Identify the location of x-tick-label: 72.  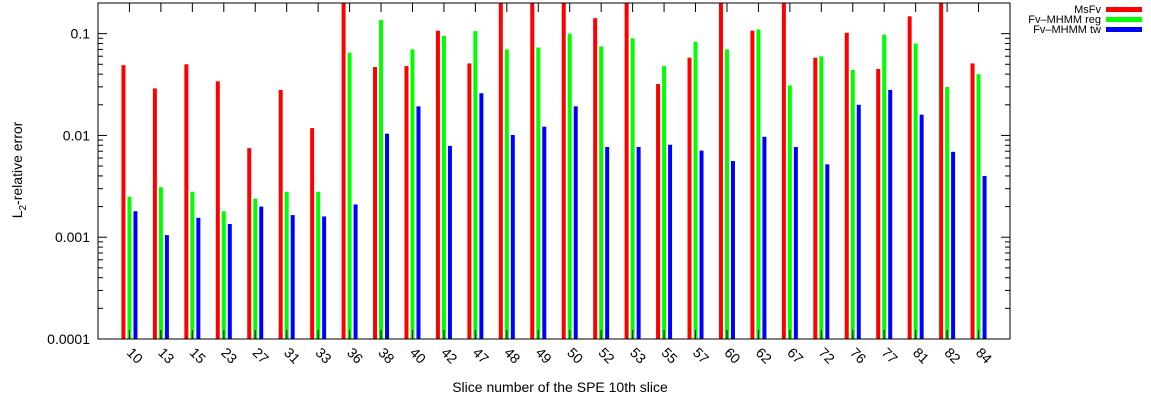
(827, 355).